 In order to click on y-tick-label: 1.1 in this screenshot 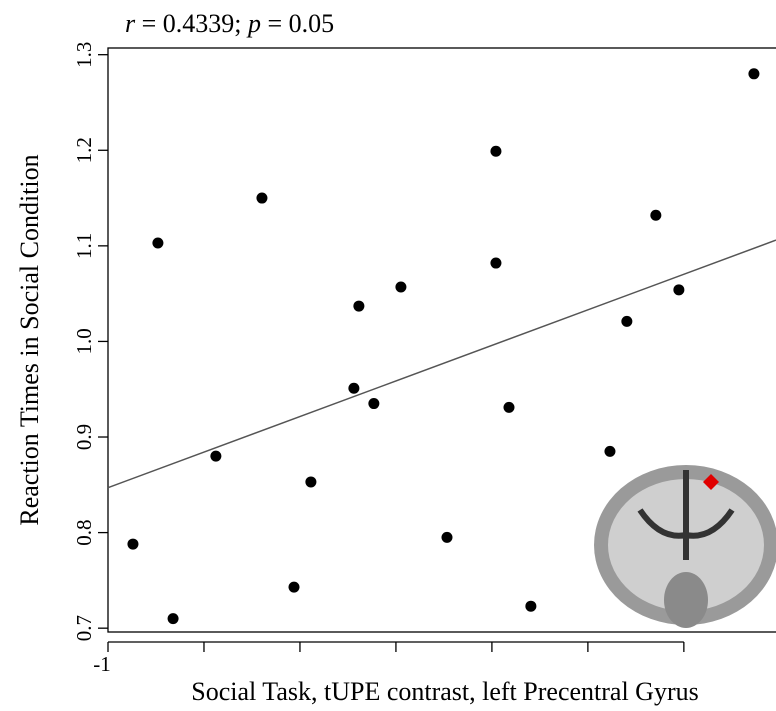, I will do `click(84, 246)`.